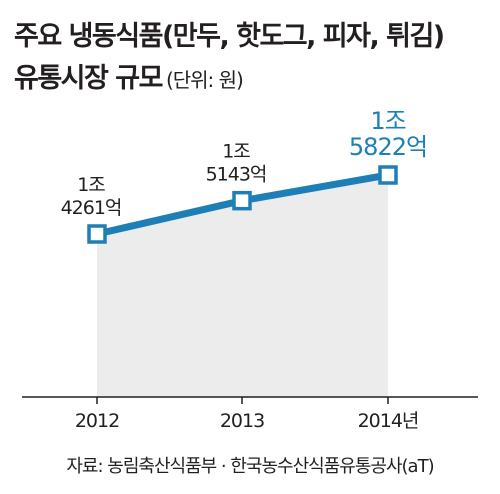 The image size is (500, 494). I want to click on x-tick-label: 2013, so click(242, 421).